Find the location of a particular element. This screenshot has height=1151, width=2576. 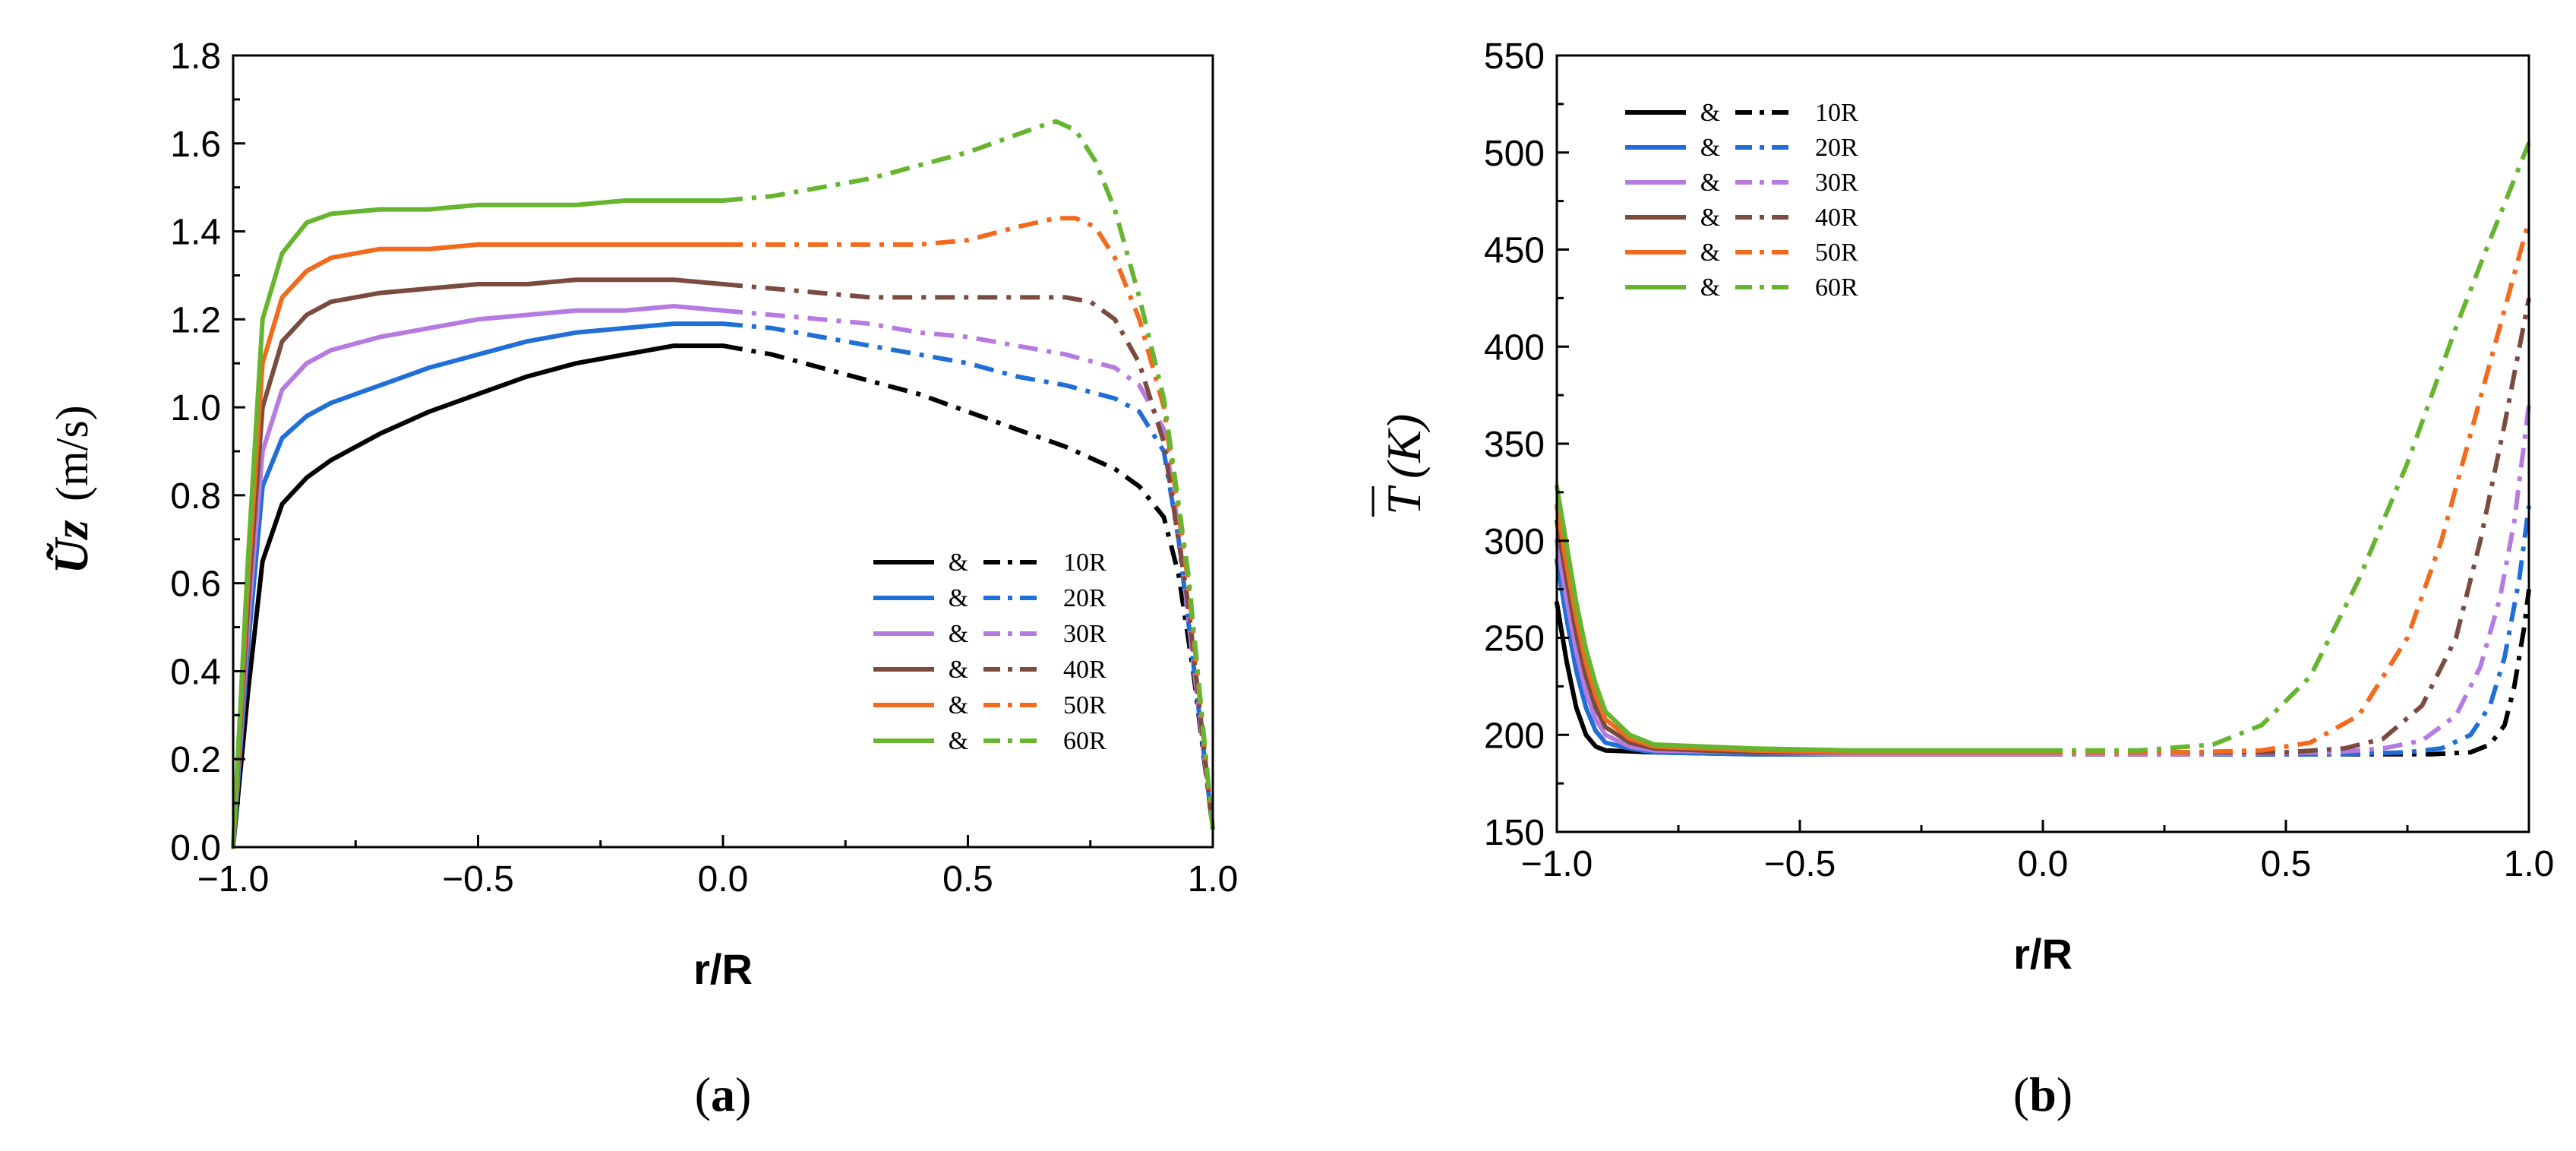

chart-a-series-50R-solid is located at coordinates (478, 546).